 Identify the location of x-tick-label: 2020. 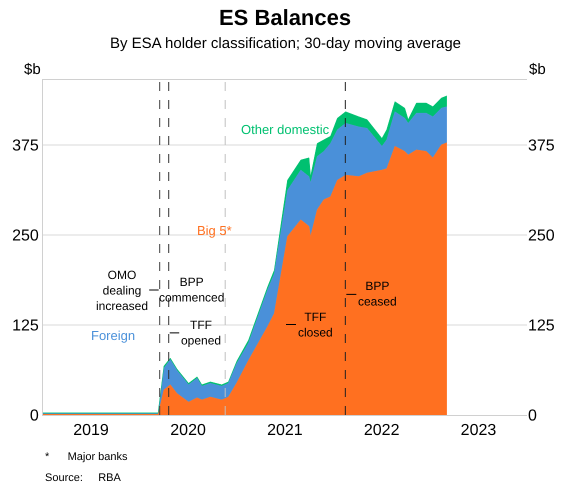
(188, 431).